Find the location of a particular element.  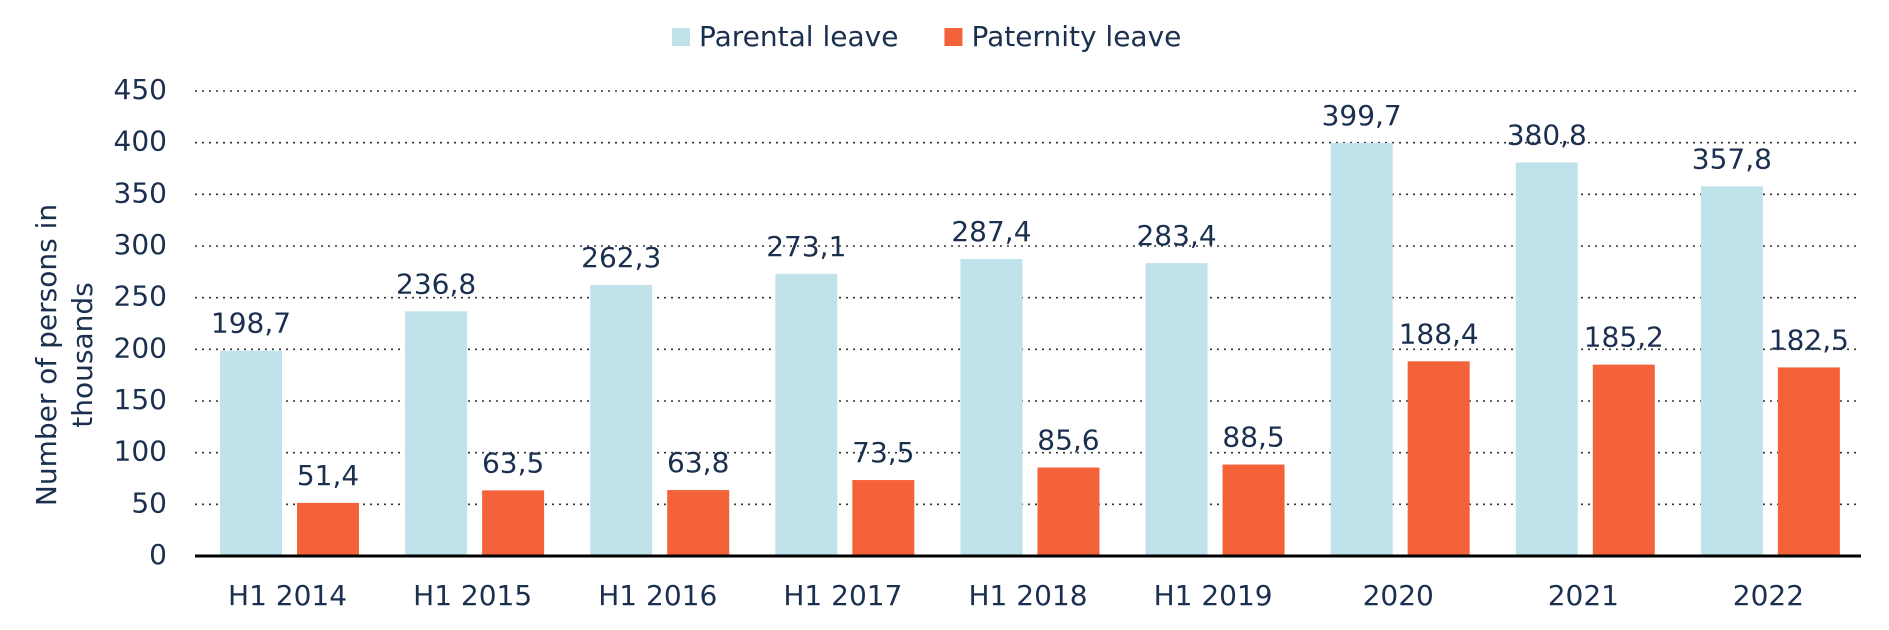

value-label: 399,7 is located at coordinates (1362, 115).